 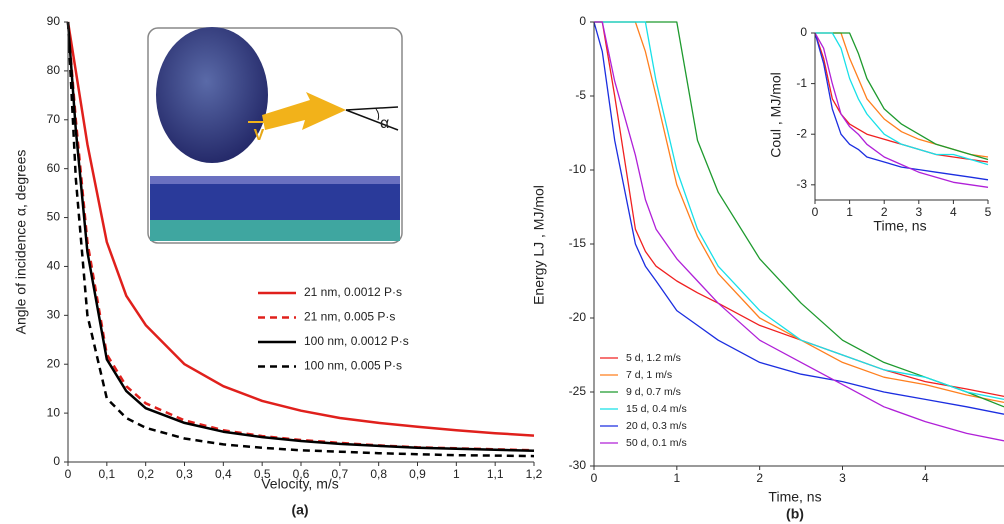 I want to click on y-tick-label: -25, so click(x=578, y=391).